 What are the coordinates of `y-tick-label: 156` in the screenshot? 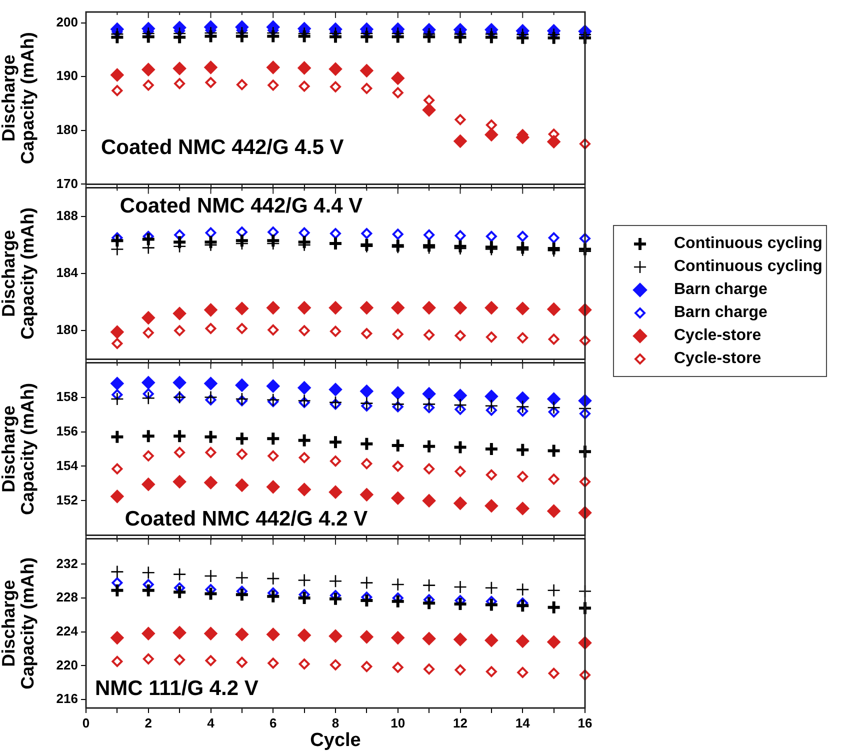 It's located at (67, 430).